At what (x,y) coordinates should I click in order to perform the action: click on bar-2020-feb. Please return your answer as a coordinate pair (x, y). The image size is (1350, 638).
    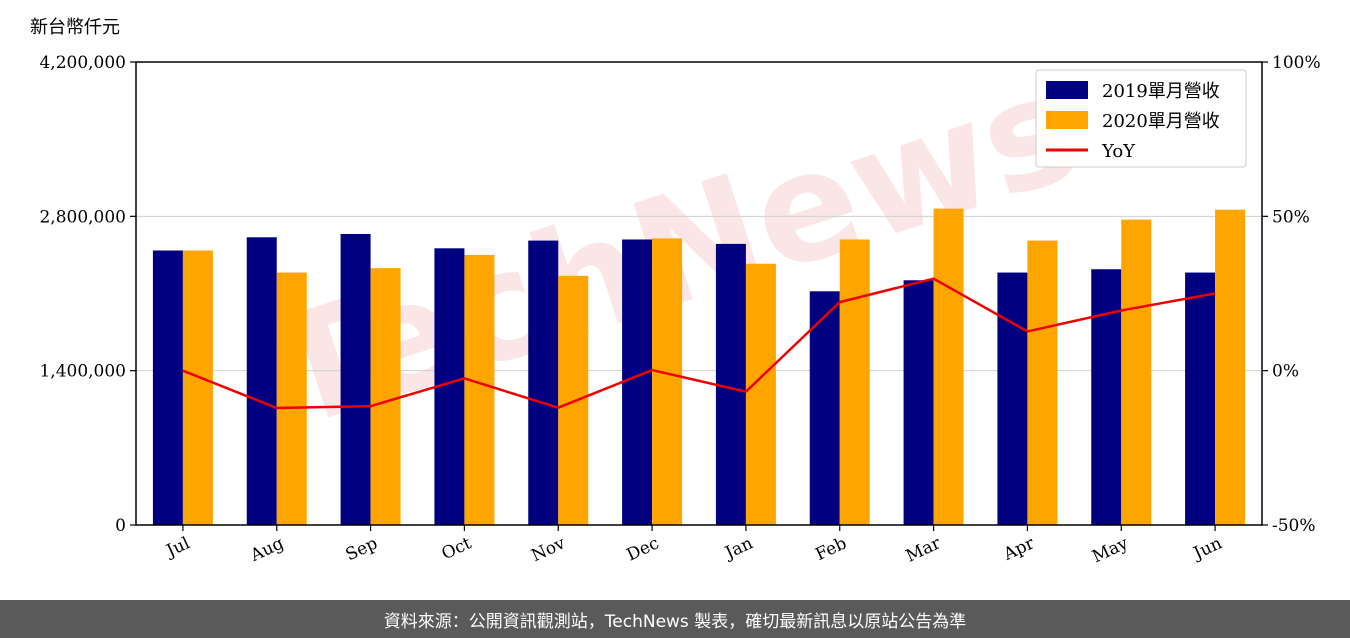
    Looking at the image, I should click on (854, 382).